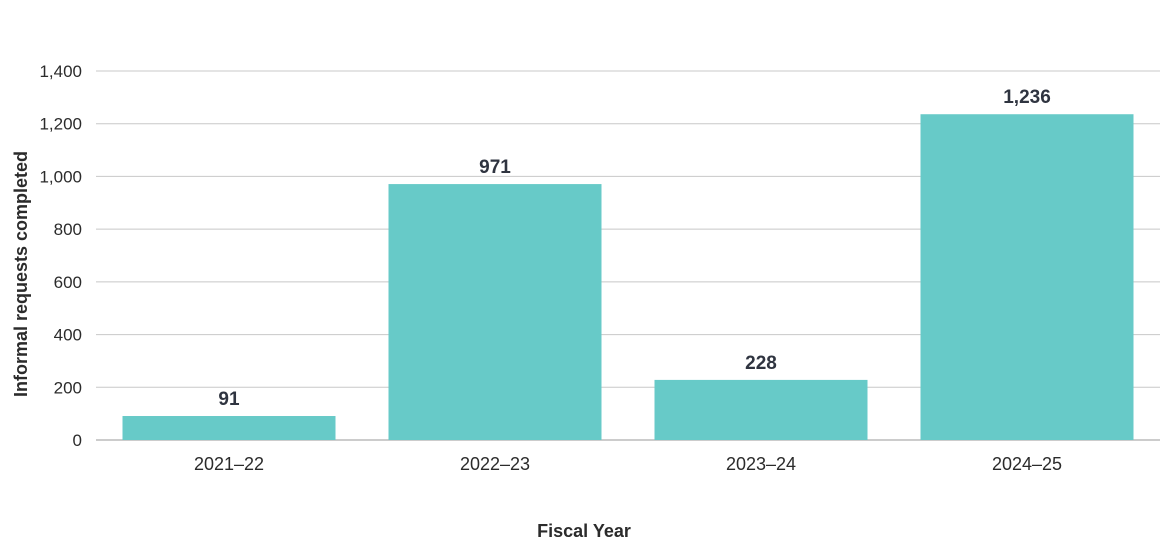 This screenshot has width=1170, height=552. What do you see at coordinates (495, 464) in the screenshot?
I see `x-tick-label: 2022–23` at bounding box center [495, 464].